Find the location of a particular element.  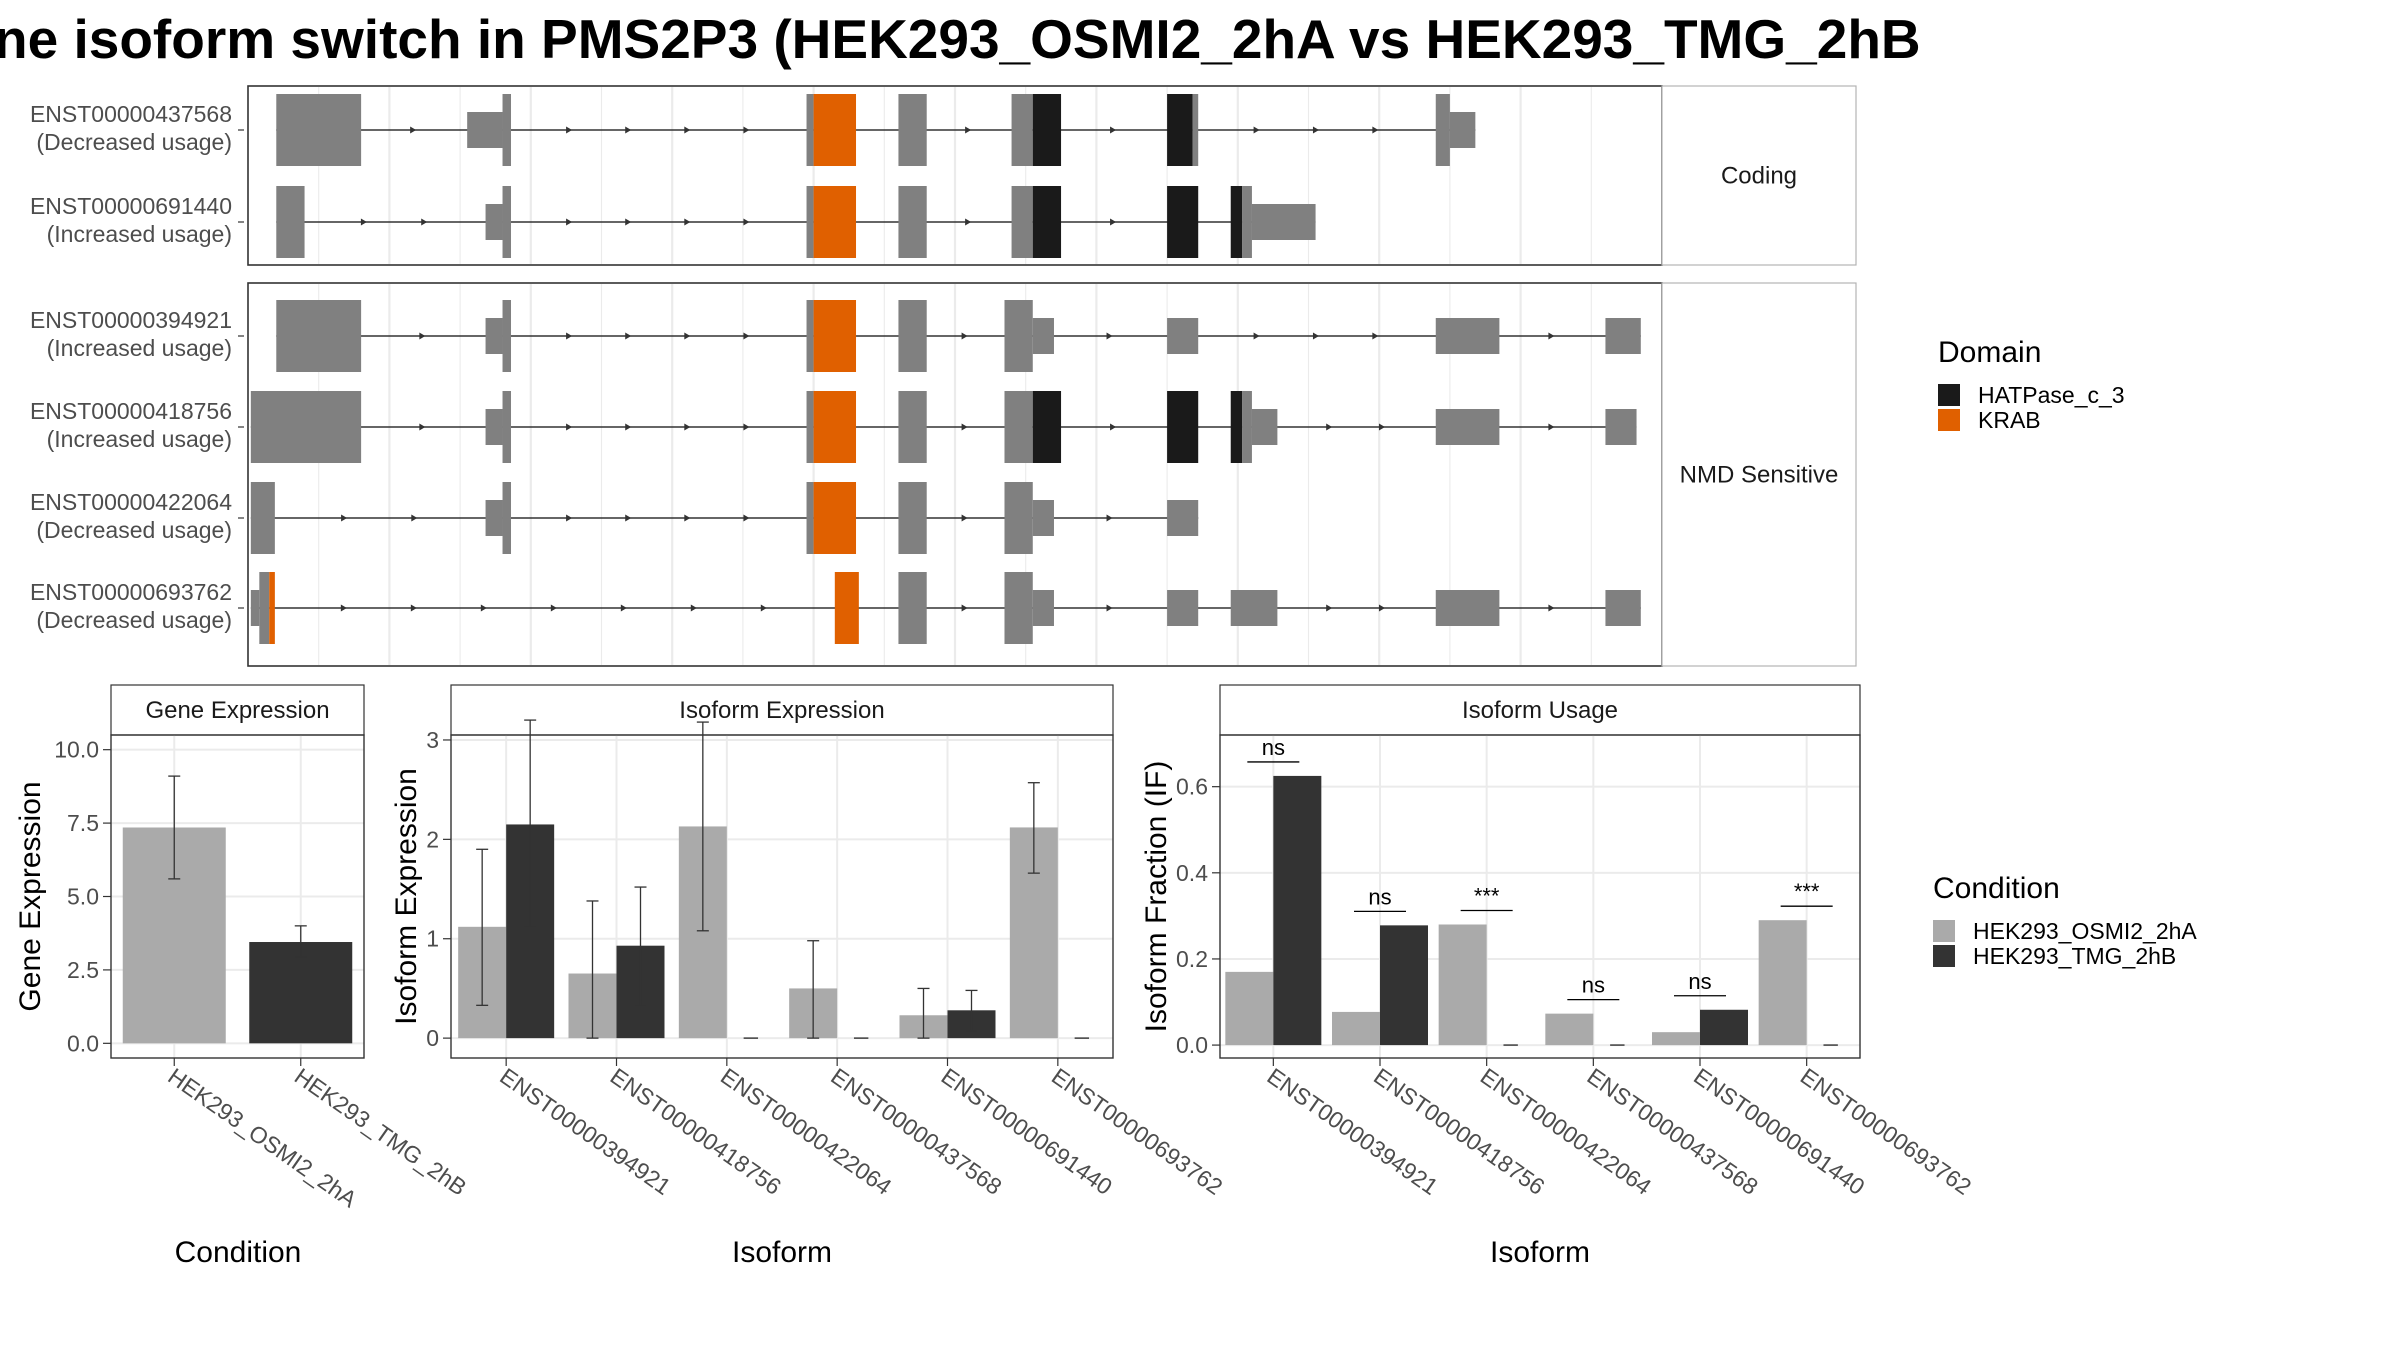

y-axis-title: Gene Expression is located at coordinates (30, 896).